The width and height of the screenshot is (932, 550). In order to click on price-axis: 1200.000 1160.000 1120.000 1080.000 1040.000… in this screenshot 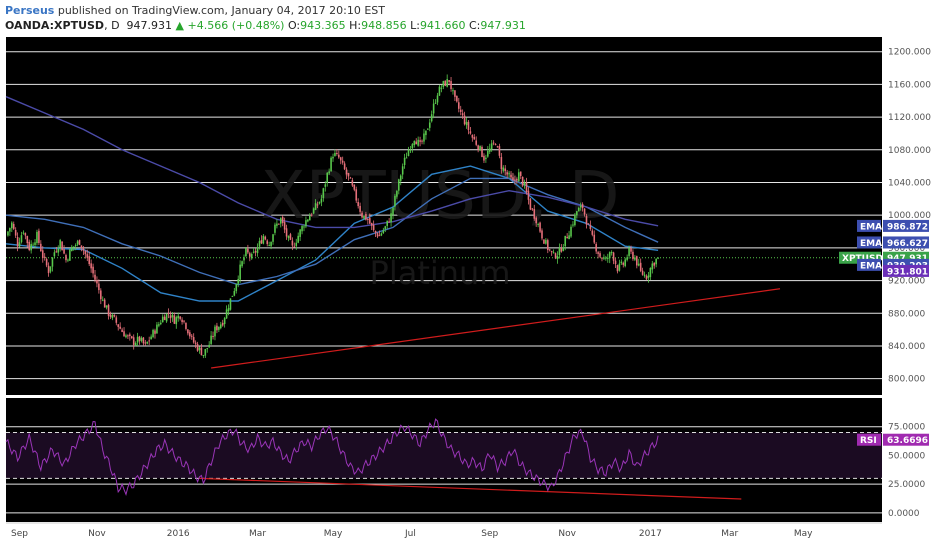, I will do `click(909, 216)`.